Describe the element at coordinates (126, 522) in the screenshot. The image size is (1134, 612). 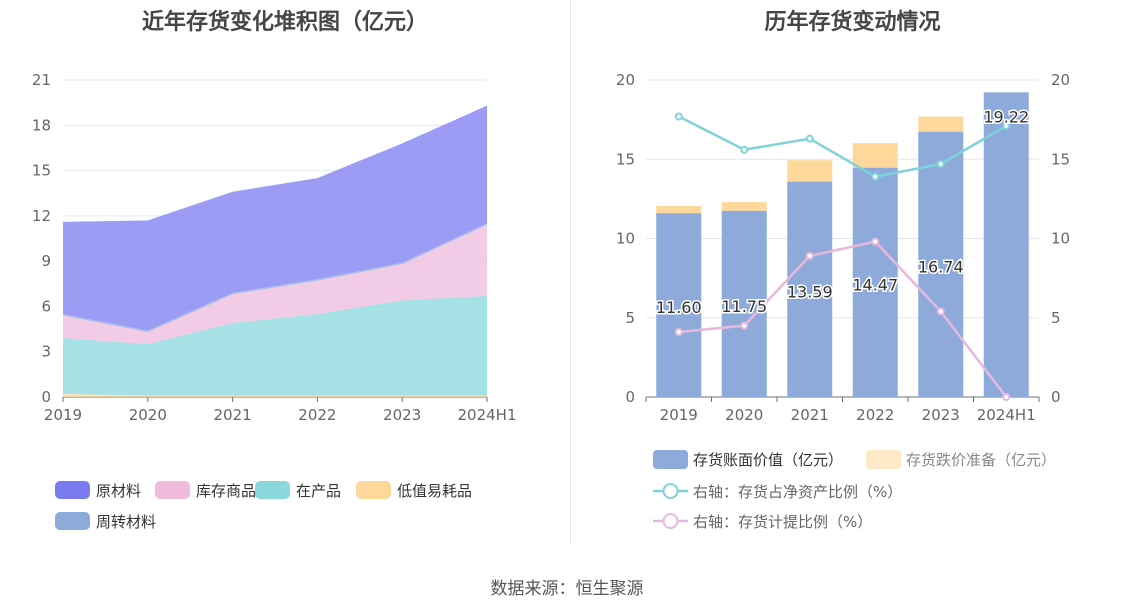
I see `legend-label: 周转材料` at that location.